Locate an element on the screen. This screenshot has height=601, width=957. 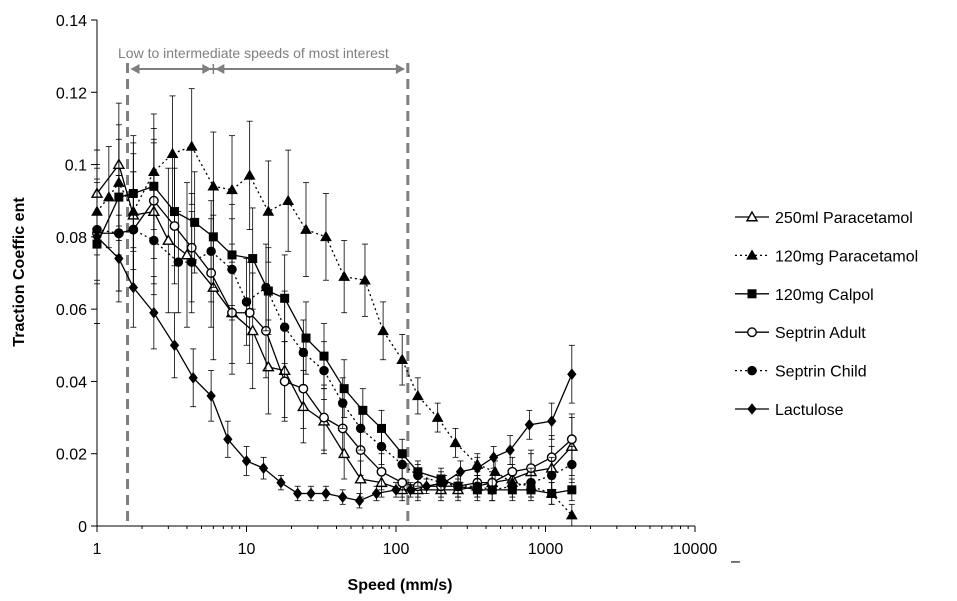
legend-entry-label: 120mg Paracetamol is located at coordinates (846, 256).